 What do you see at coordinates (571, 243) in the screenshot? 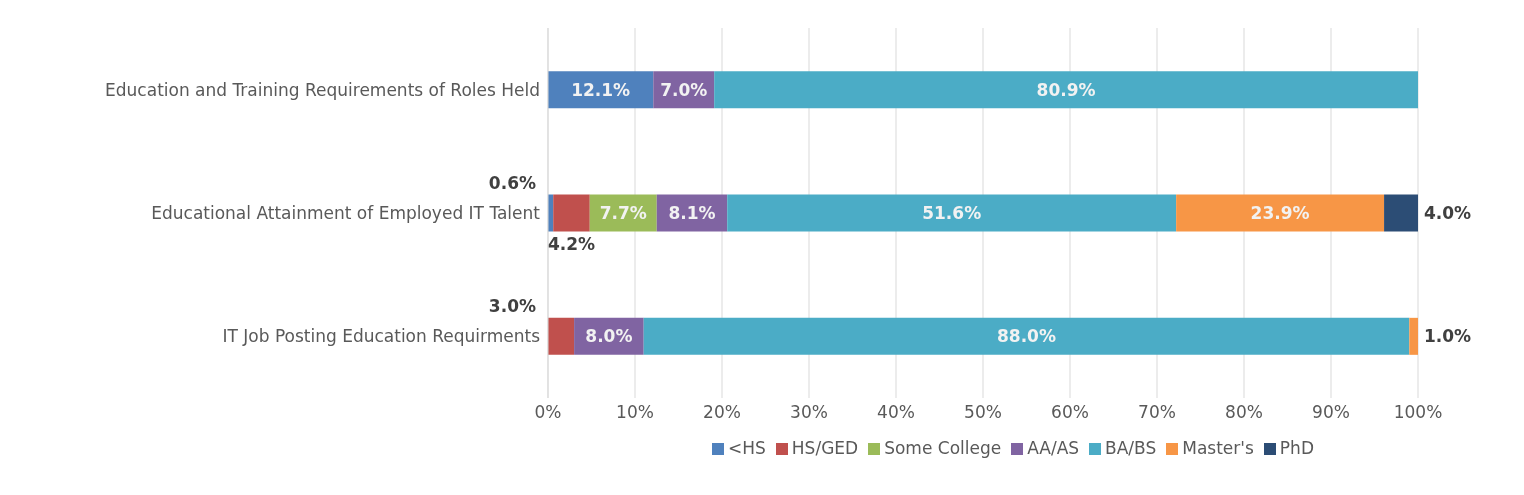
I see `data-label: 4.2%` at bounding box center [571, 243].